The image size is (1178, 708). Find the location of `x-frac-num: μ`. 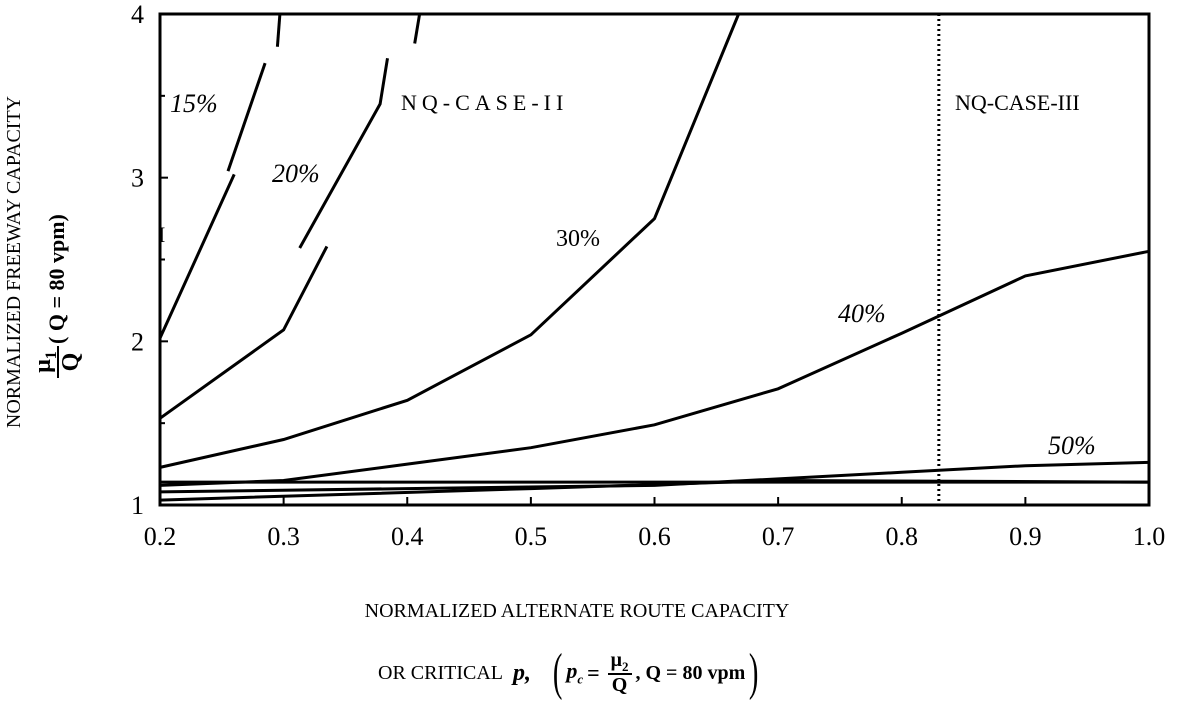

x-frac-num: μ is located at coordinates (616, 659).